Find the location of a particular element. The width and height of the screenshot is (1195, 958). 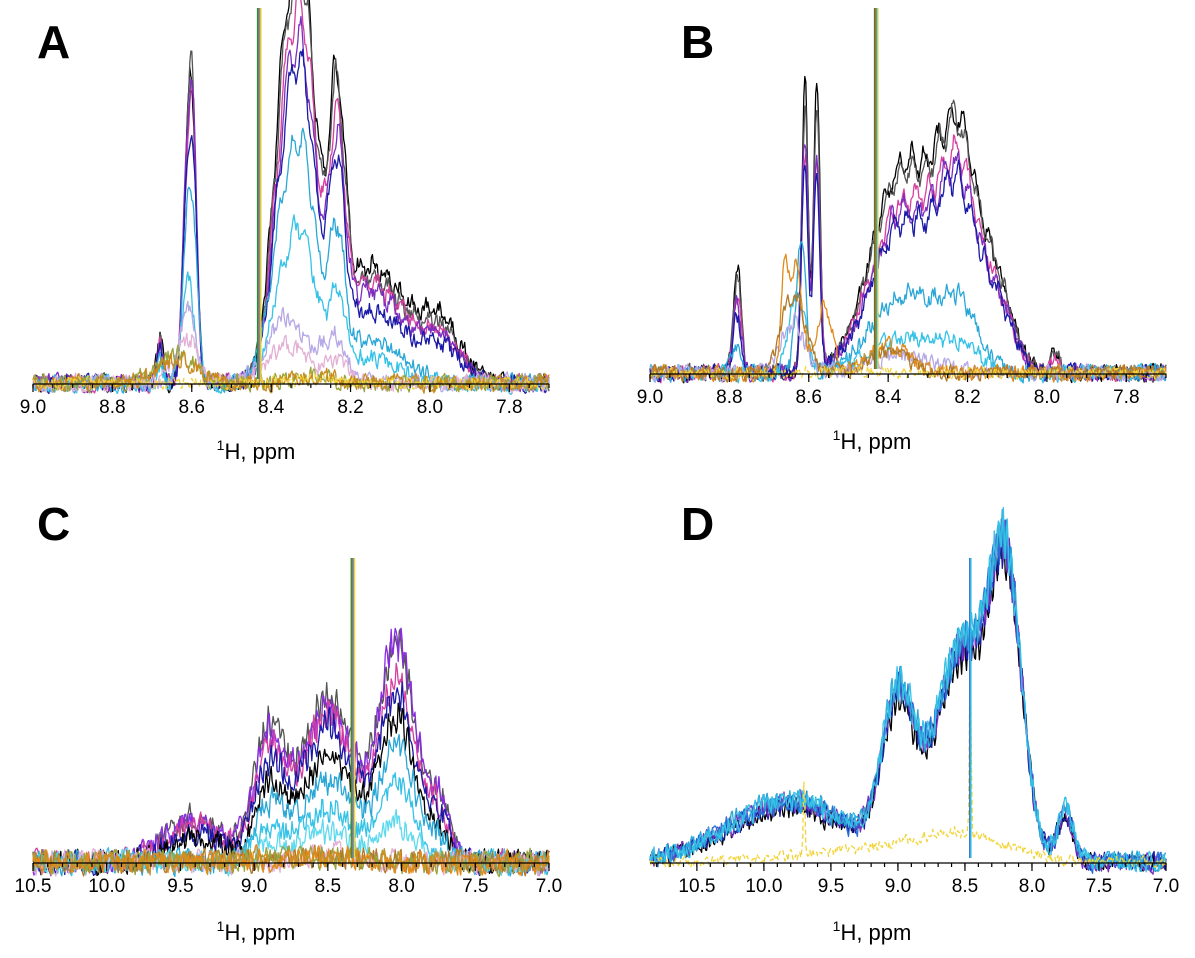

panel-letter: C is located at coordinates (53, 524).